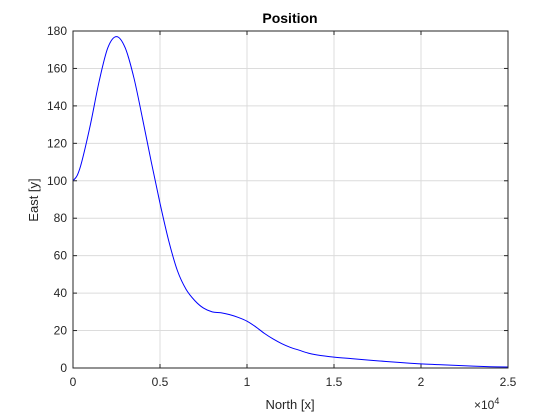 The height and width of the screenshot is (413, 560). Describe the element at coordinates (57, 143) in the screenshot. I see `y-tick-label: 120` at that location.